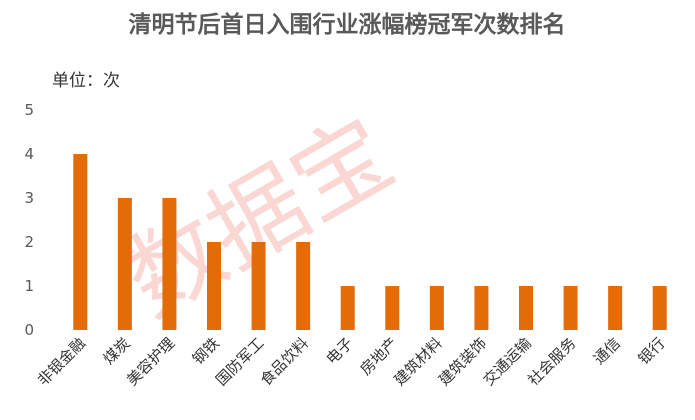 This screenshot has height=420, width=695. I want to click on x-tick-label: 食品饮料, so click(284, 361).